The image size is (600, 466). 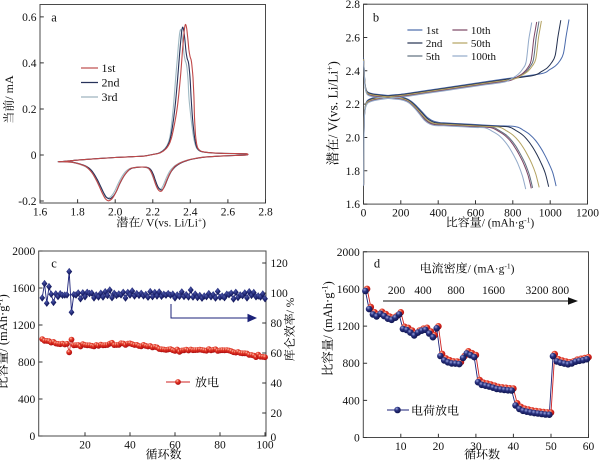 What do you see at coordinates (29, 64) in the screenshot?
I see `svg-text: 0.4` at bounding box center [29, 64].